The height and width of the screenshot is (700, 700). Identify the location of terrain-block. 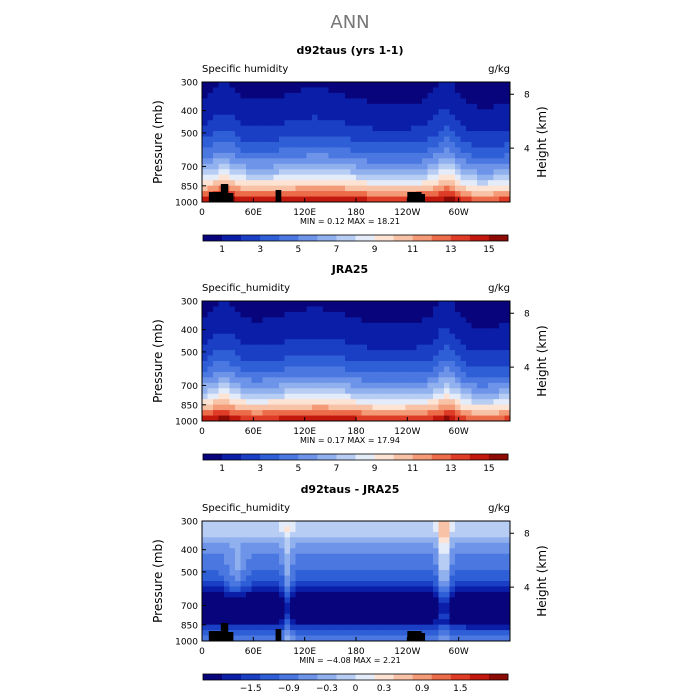
(216, 197).